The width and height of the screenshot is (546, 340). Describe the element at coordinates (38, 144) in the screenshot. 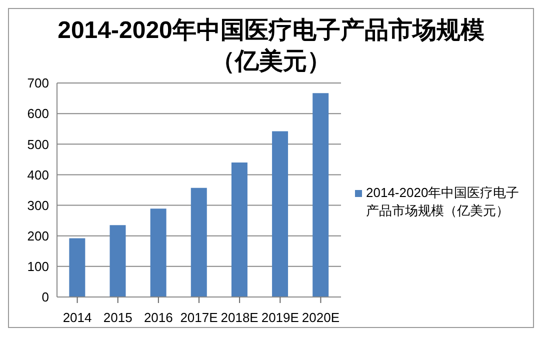

I see `y-tick-label: 500` at that location.